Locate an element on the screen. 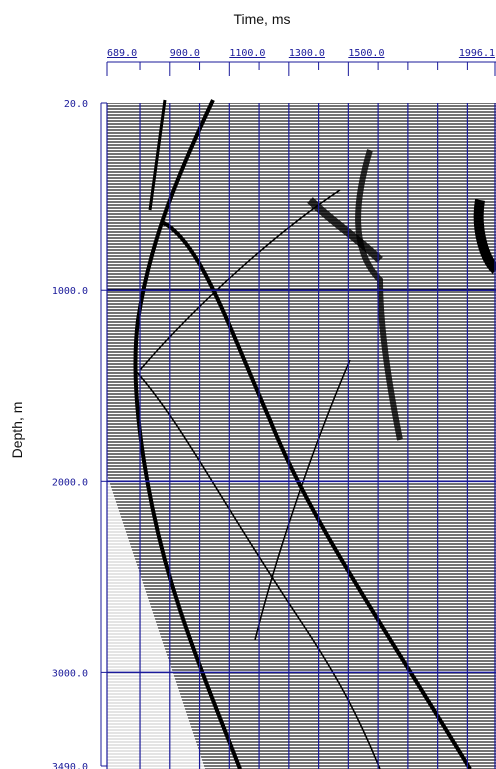 The height and width of the screenshot is (769, 496). x-tick-label: 1100.0 is located at coordinates (247, 53).